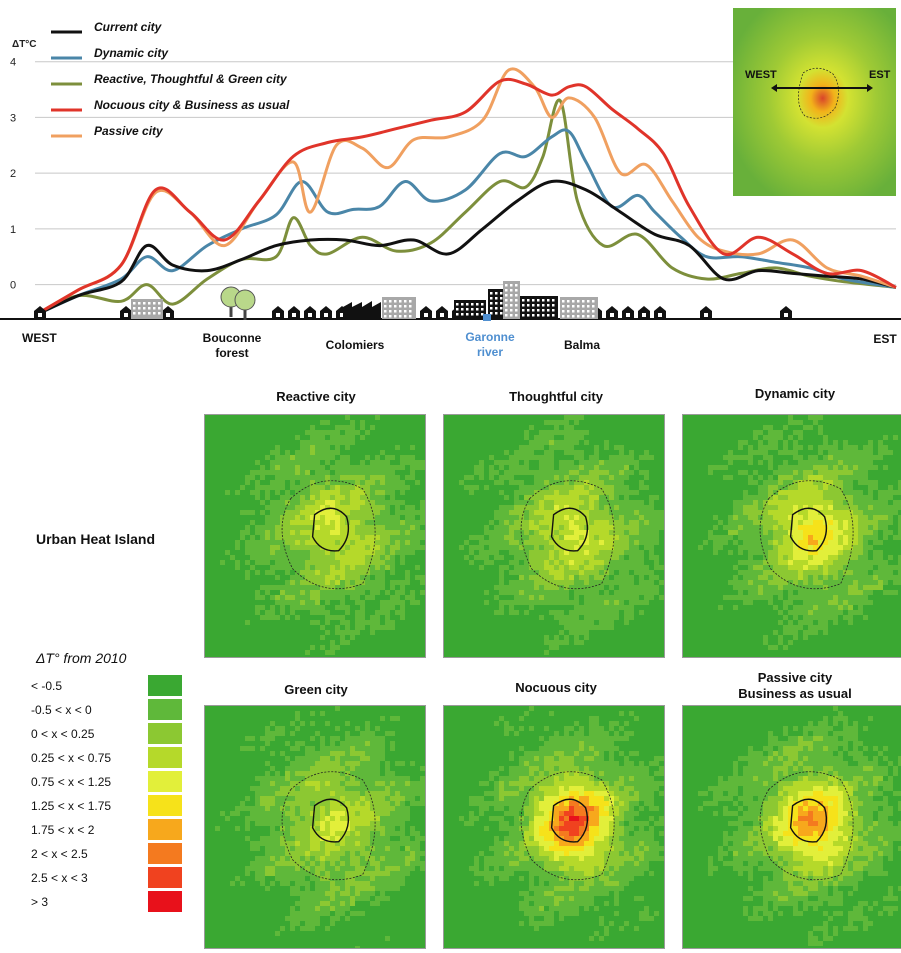  Describe the element at coordinates (761, 75) in the screenshot. I see `inset-west-label: WEST` at that location.